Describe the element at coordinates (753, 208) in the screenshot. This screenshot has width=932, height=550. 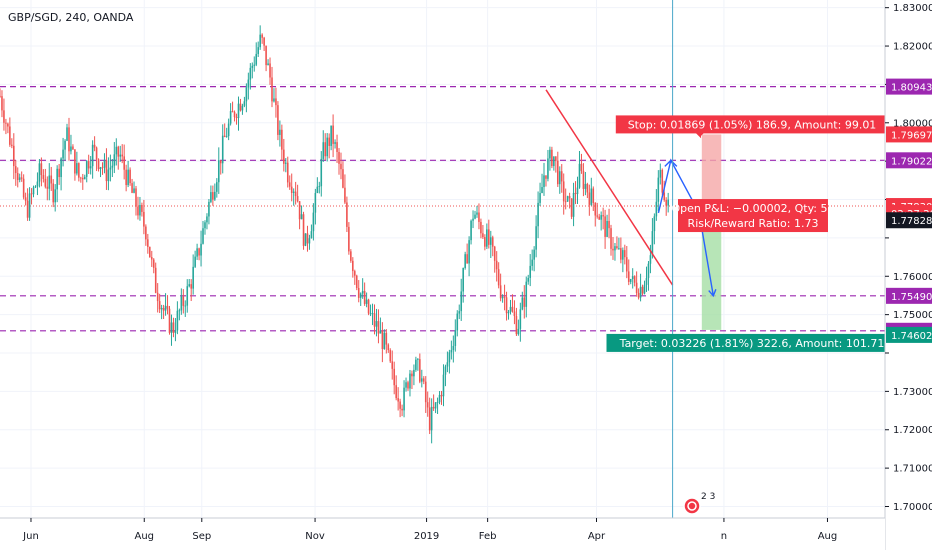
I see `open-pnl-label: Open P&L: −0.00002, Qty: 53` at that location.